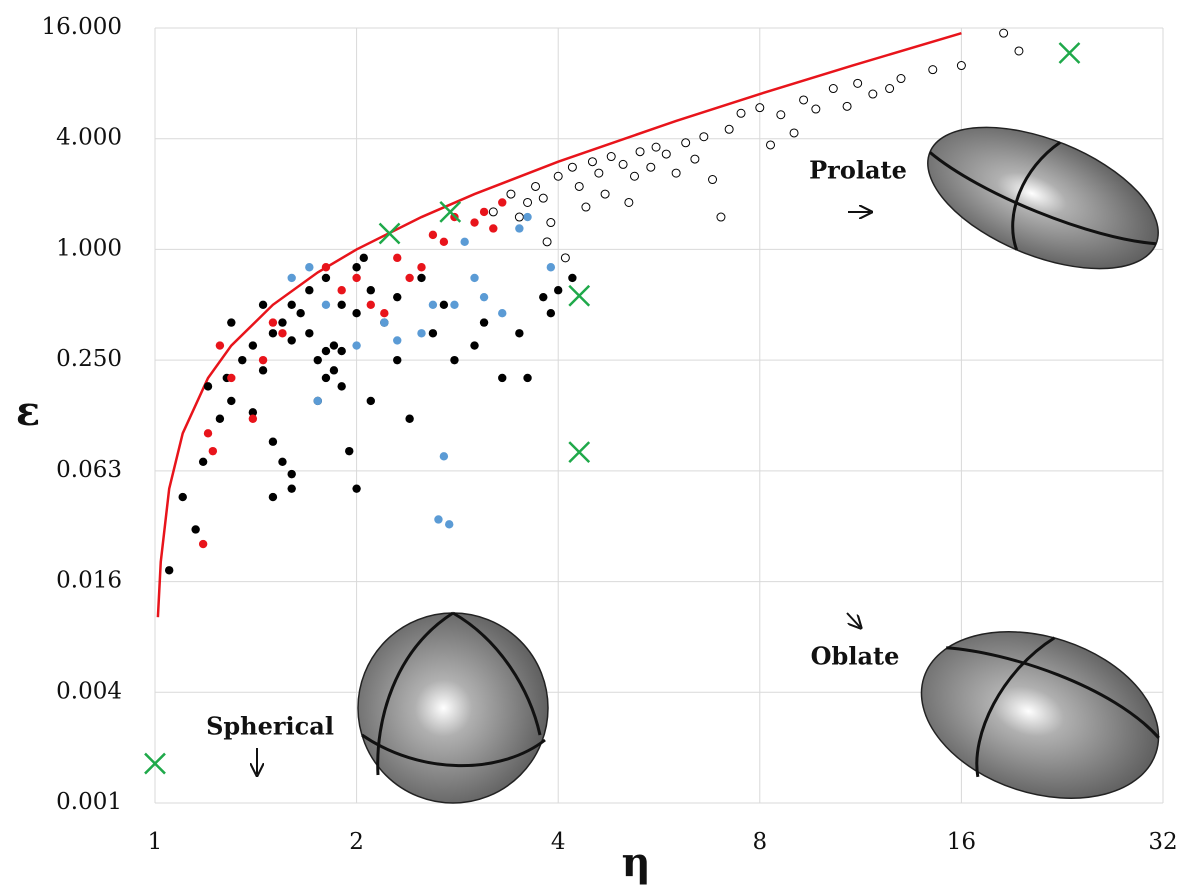 This screenshot has height=886, width=1184. I want to click on annotation: Oblate, so click(855, 656).